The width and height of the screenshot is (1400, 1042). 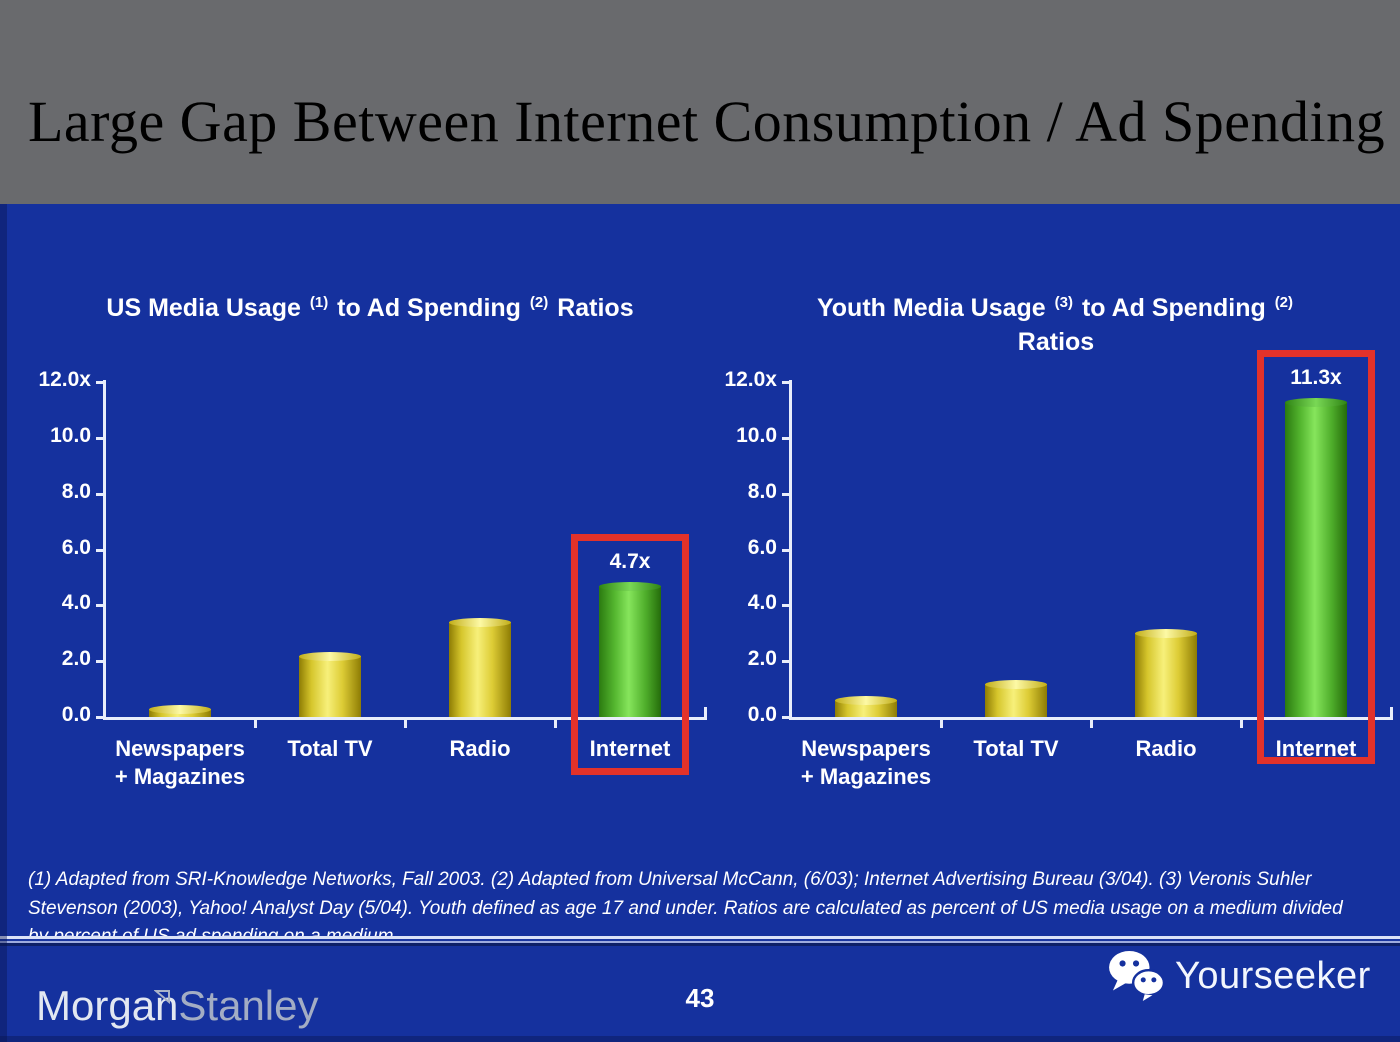 What do you see at coordinates (630, 561) in the screenshot?
I see `bar-value-label: 4.7x` at bounding box center [630, 561].